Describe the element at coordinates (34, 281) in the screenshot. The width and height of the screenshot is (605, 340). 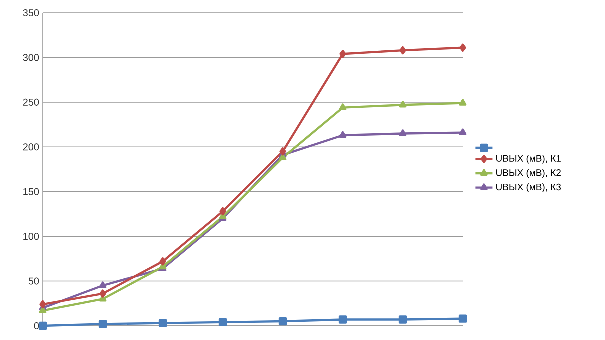
I see `y-tick-label: 50` at that location.